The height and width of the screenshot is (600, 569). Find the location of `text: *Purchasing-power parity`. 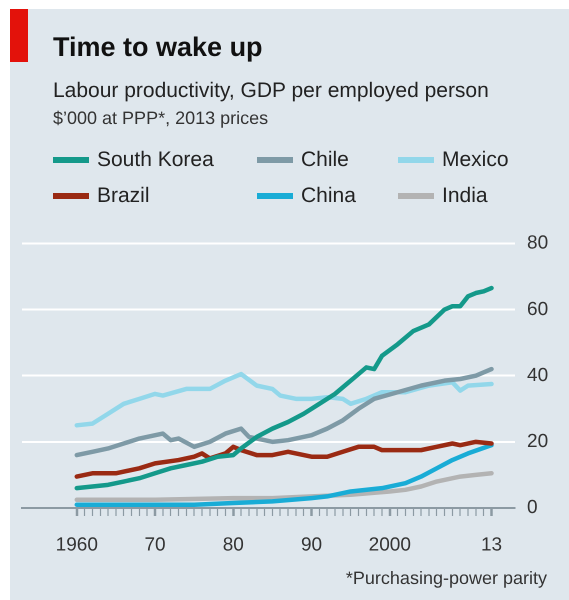

text: *Purchasing-power parity is located at coordinates (446, 578).